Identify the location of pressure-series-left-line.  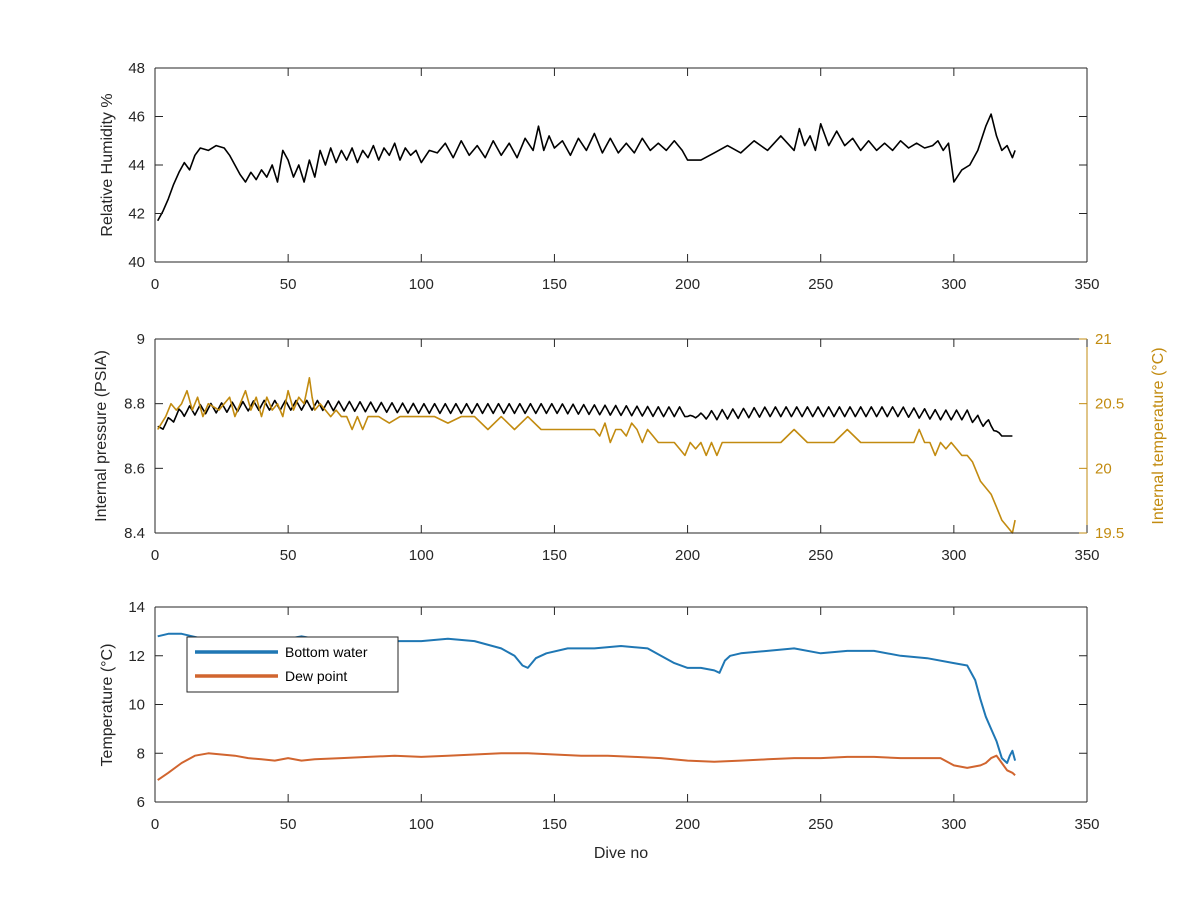
(585, 418).